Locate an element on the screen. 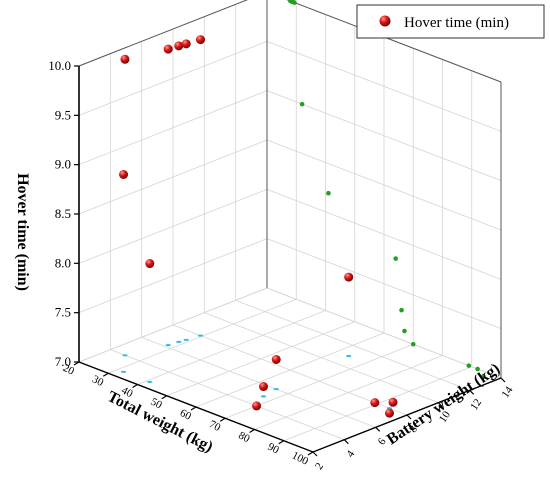 Image resolution: width=550 pixels, height=481 pixels. legend-marker is located at coordinates (385, 21).